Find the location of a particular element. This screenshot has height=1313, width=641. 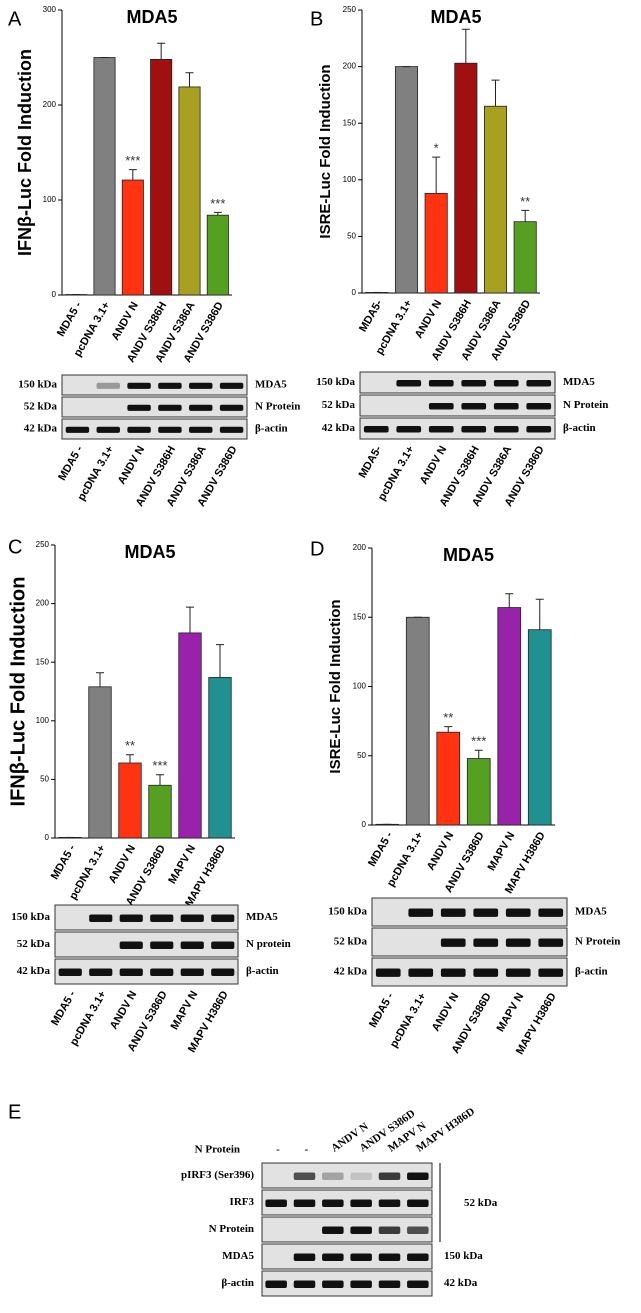

panel-letter: B is located at coordinates (316, 19).